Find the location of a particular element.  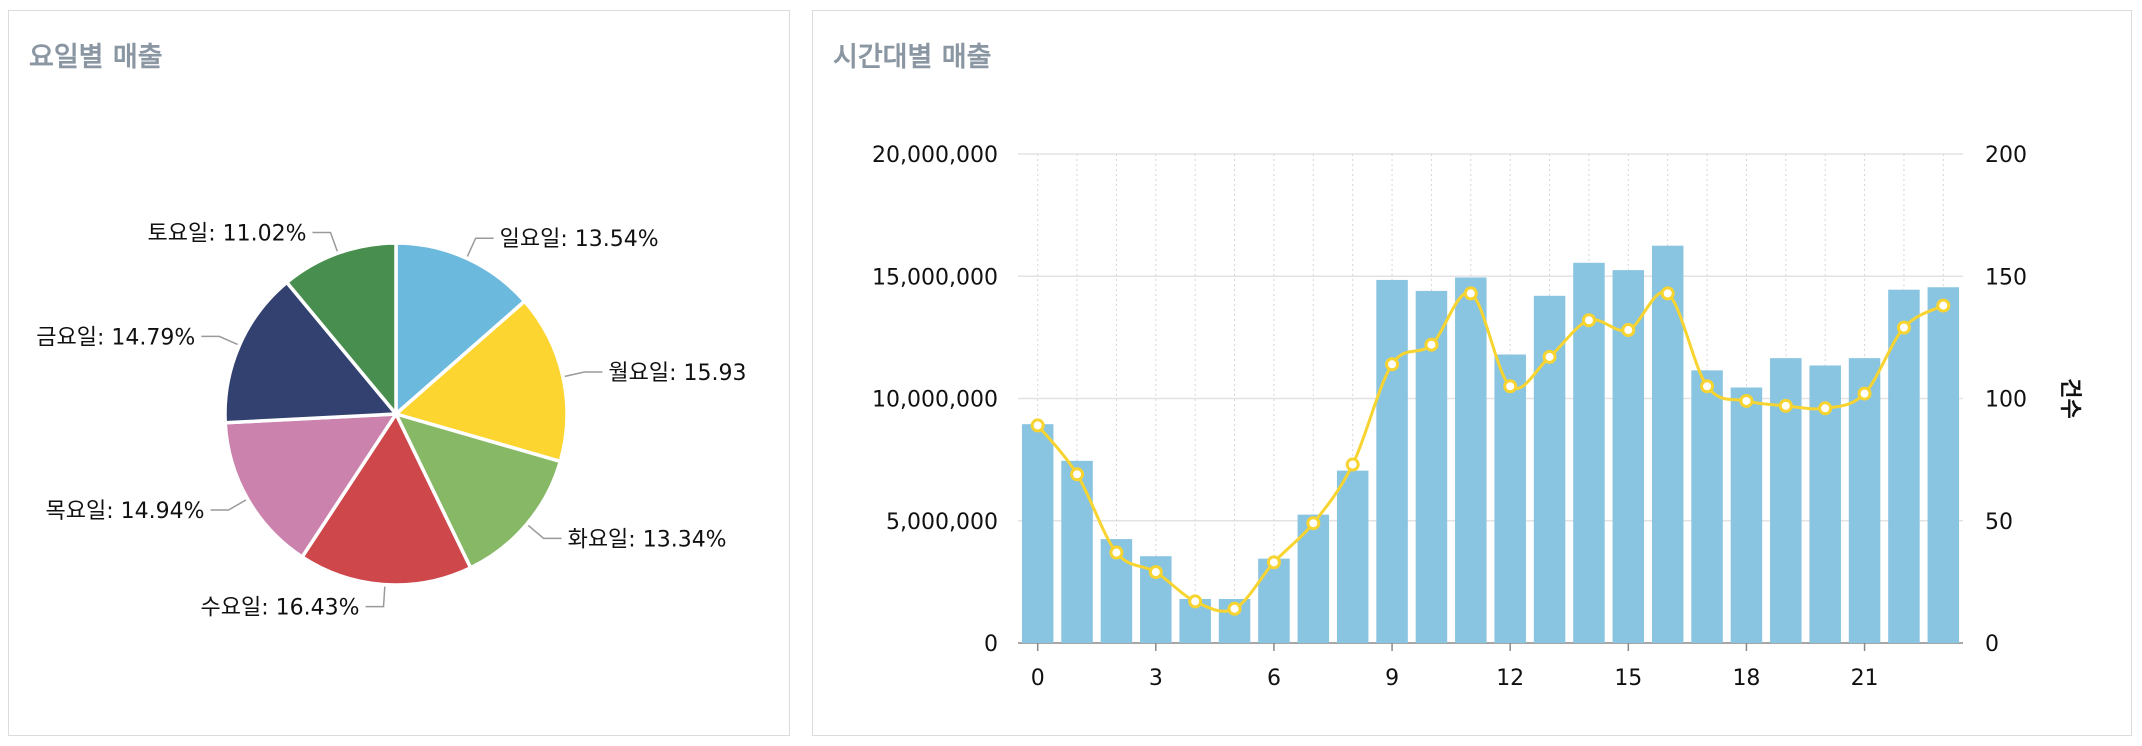

pie-slice-label: 목요일: 14.94% is located at coordinates (125, 511).